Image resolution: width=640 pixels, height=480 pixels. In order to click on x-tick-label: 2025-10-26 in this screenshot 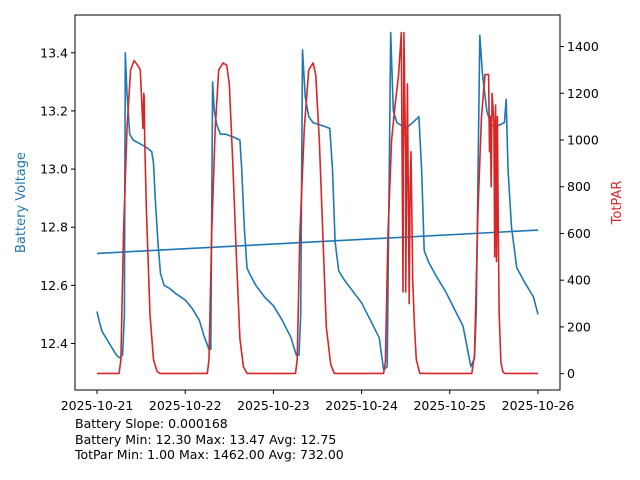, I will do `click(538, 405)`.